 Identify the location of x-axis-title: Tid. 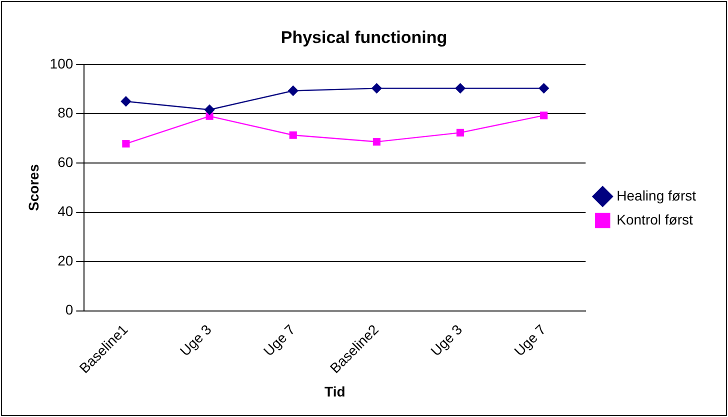
(335, 391).